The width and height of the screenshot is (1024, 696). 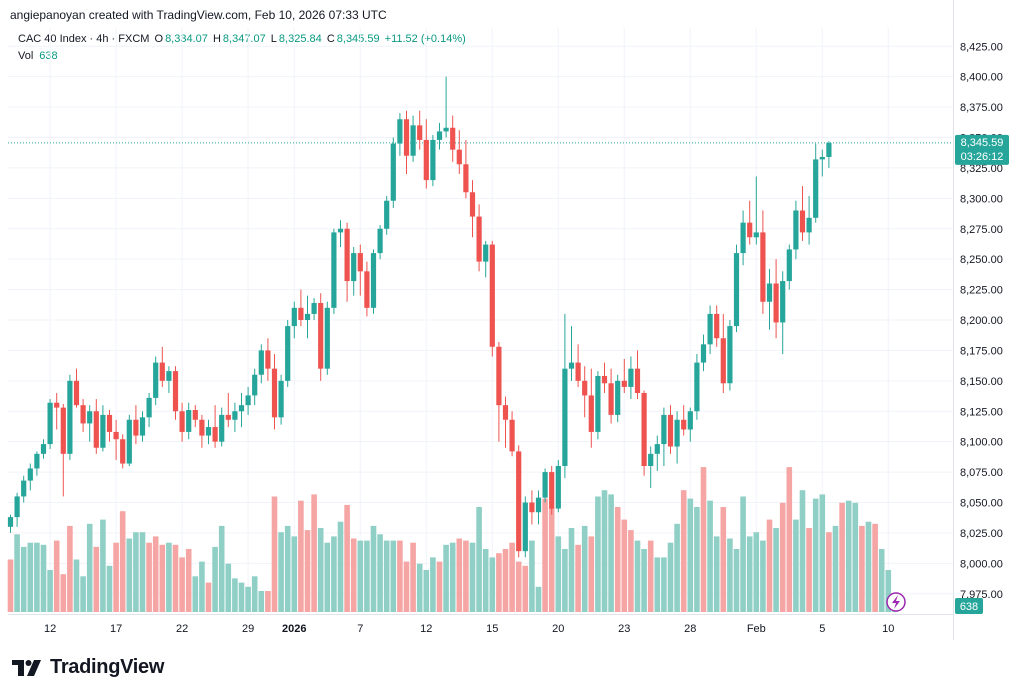 What do you see at coordinates (624, 629) in the screenshot?
I see `x-tick-label: 23` at bounding box center [624, 629].